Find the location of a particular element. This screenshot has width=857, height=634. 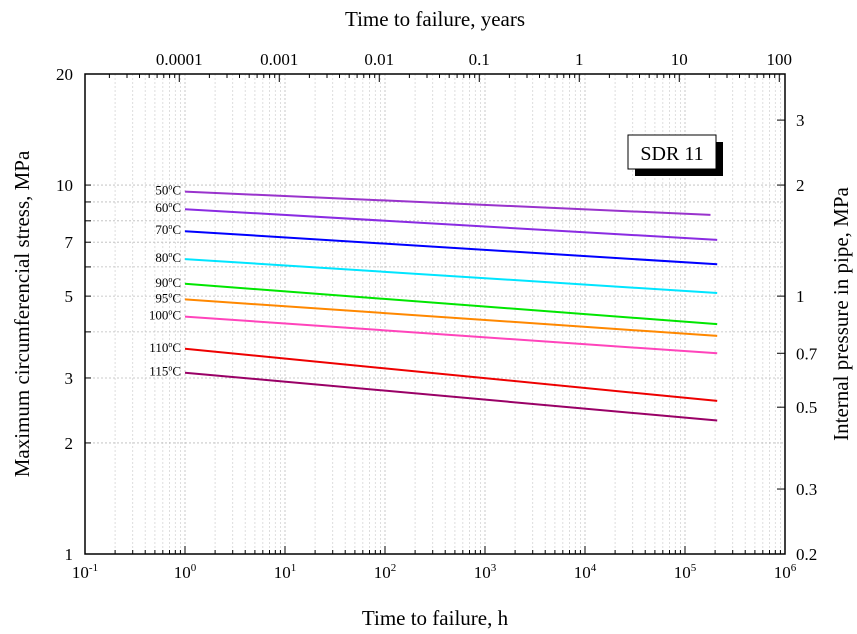

y-tick-label: 7 is located at coordinates (69, 242).